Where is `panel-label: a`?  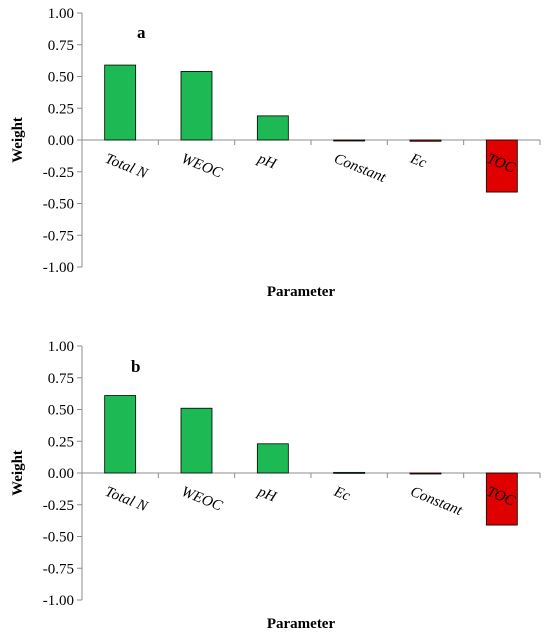 panel-label: a is located at coordinates (141, 32).